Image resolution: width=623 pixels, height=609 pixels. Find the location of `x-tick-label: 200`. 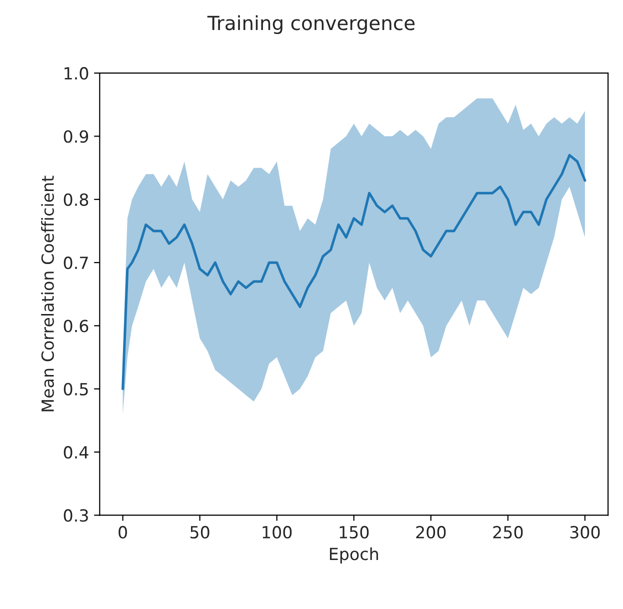

x-tick-label: 200 is located at coordinates (431, 532).